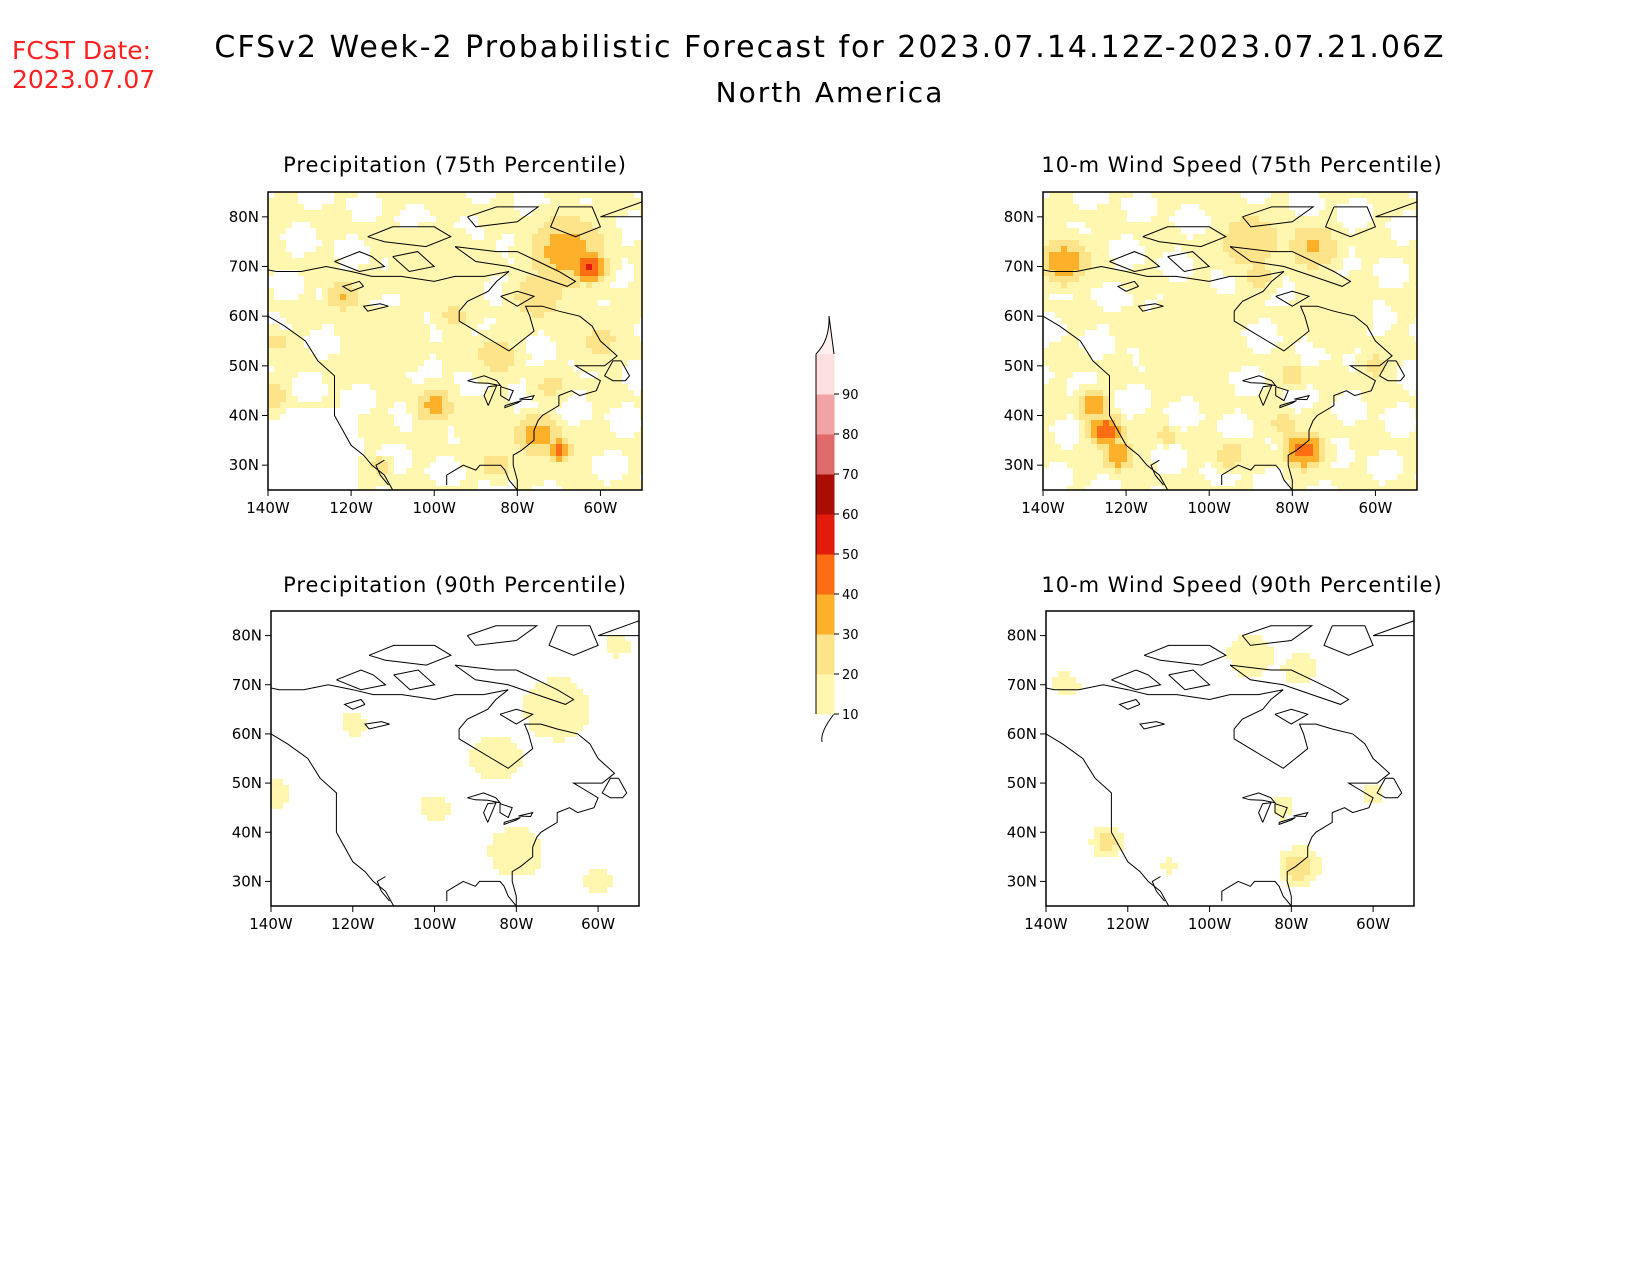  I want to click on colorbar-label: 90, so click(850, 395).